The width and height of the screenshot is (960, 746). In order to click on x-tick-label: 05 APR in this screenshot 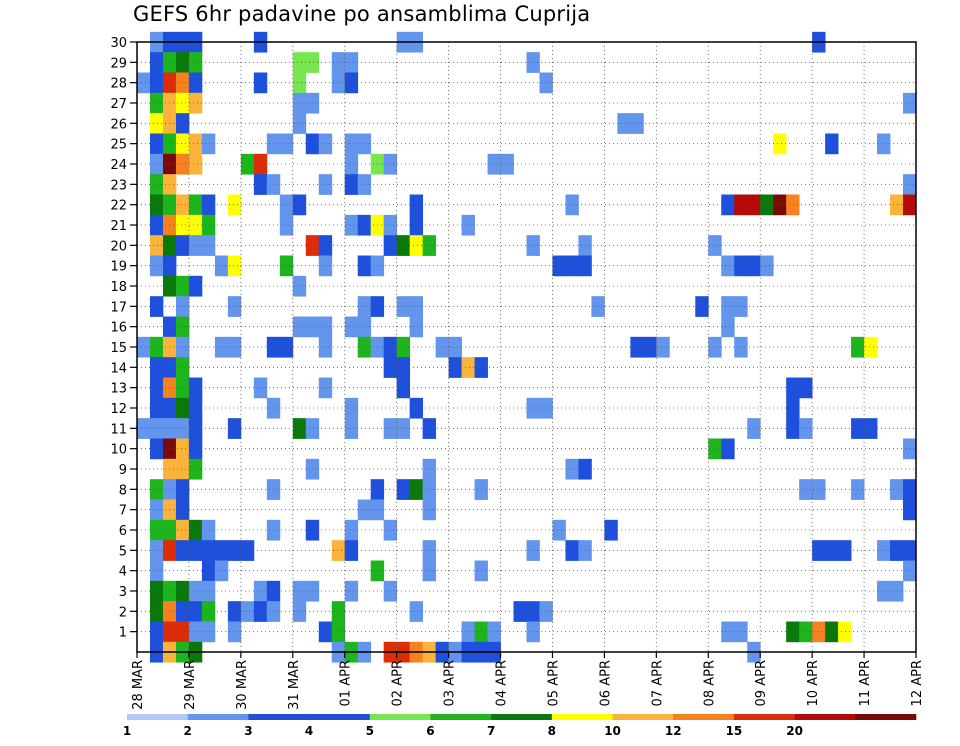, I will do `click(553, 683)`.